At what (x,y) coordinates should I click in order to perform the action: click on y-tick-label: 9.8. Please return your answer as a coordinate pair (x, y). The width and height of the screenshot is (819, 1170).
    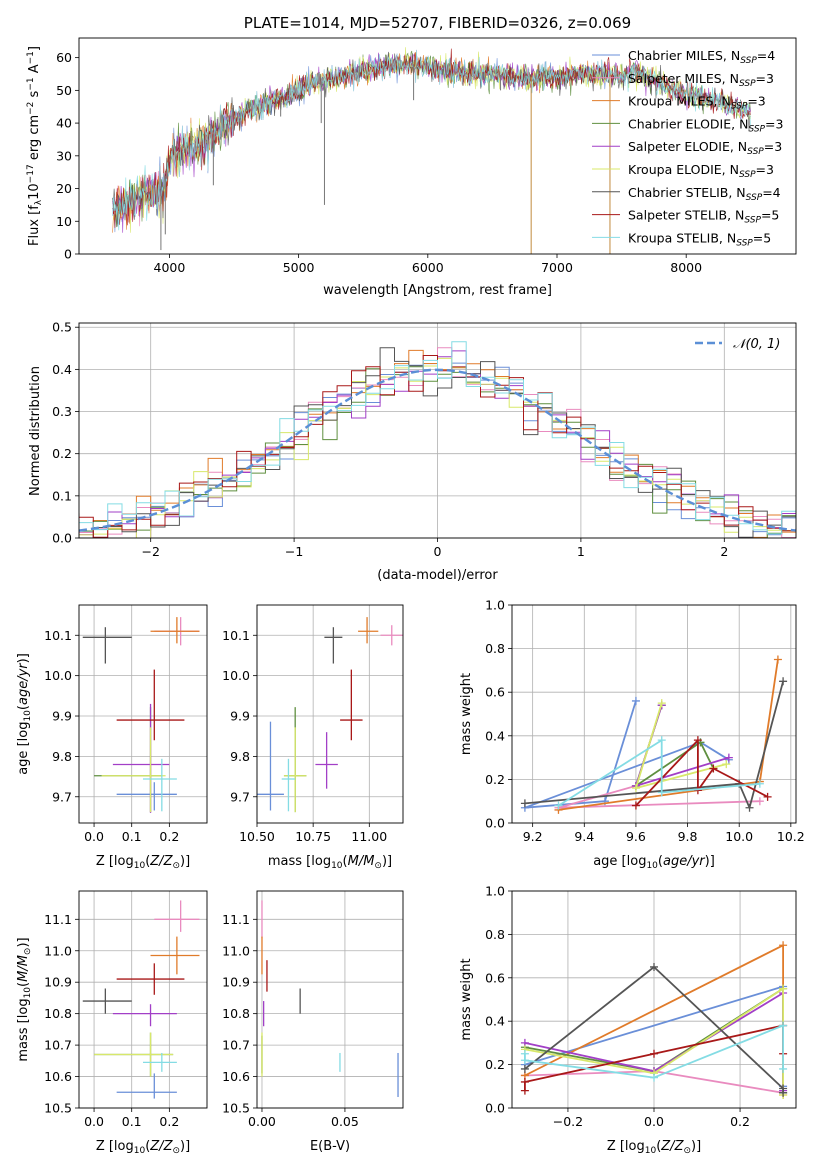
    Looking at the image, I should click on (62, 756).